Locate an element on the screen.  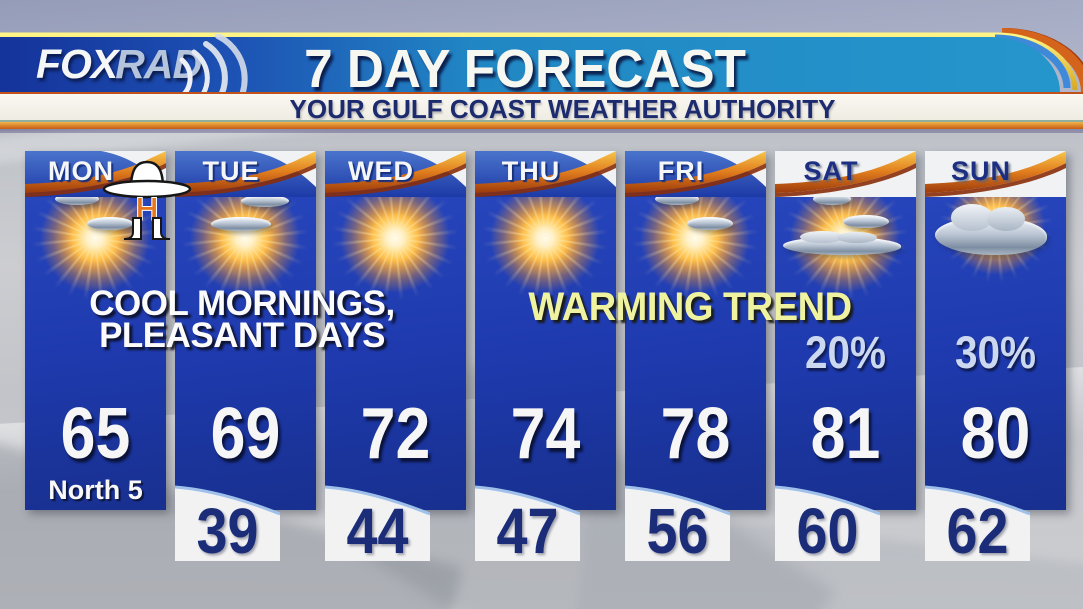
annotation-cool-mornings: COOL MORNINGS, PLEASANT DAYS is located at coordinates (242, 319).